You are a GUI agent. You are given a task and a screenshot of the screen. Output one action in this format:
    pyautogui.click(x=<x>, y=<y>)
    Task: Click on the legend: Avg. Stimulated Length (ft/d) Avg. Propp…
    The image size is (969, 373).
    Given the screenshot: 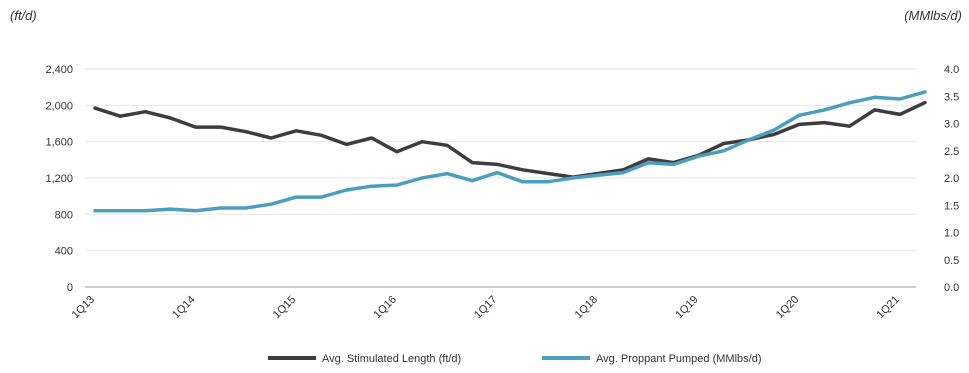 What is the action you would take?
    pyautogui.click(x=514, y=359)
    